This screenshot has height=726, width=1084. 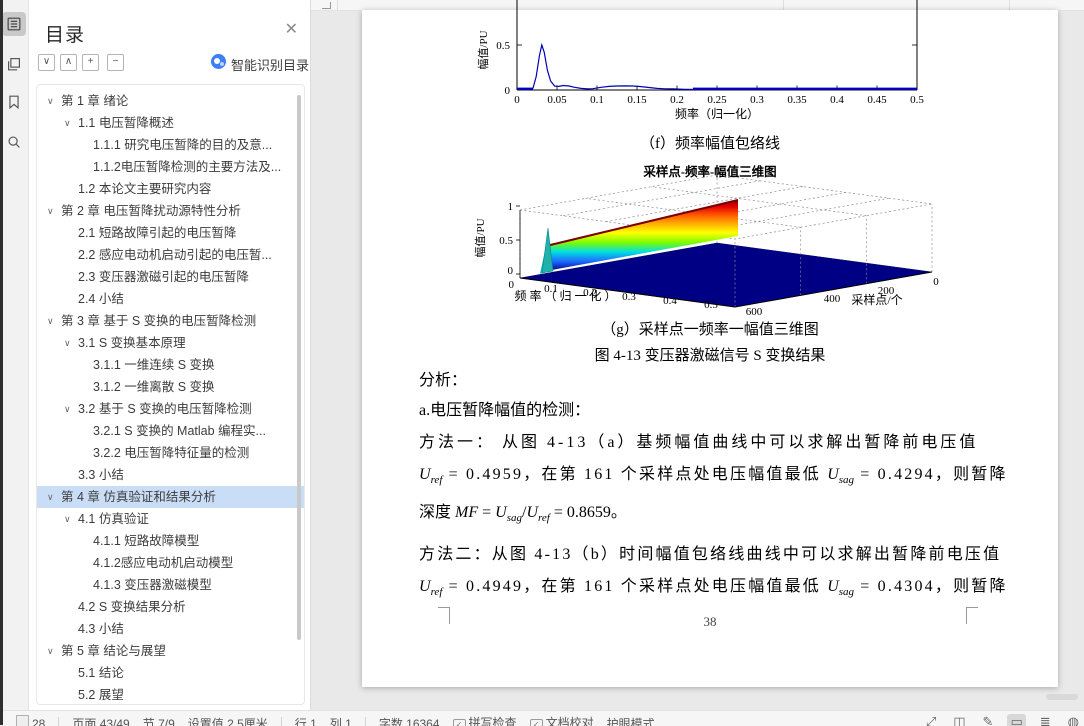 What do you see at coordinates (46, 62) in the screenshot?
I see `collapse-down-button: ∨` at bounding box center [46, 62].